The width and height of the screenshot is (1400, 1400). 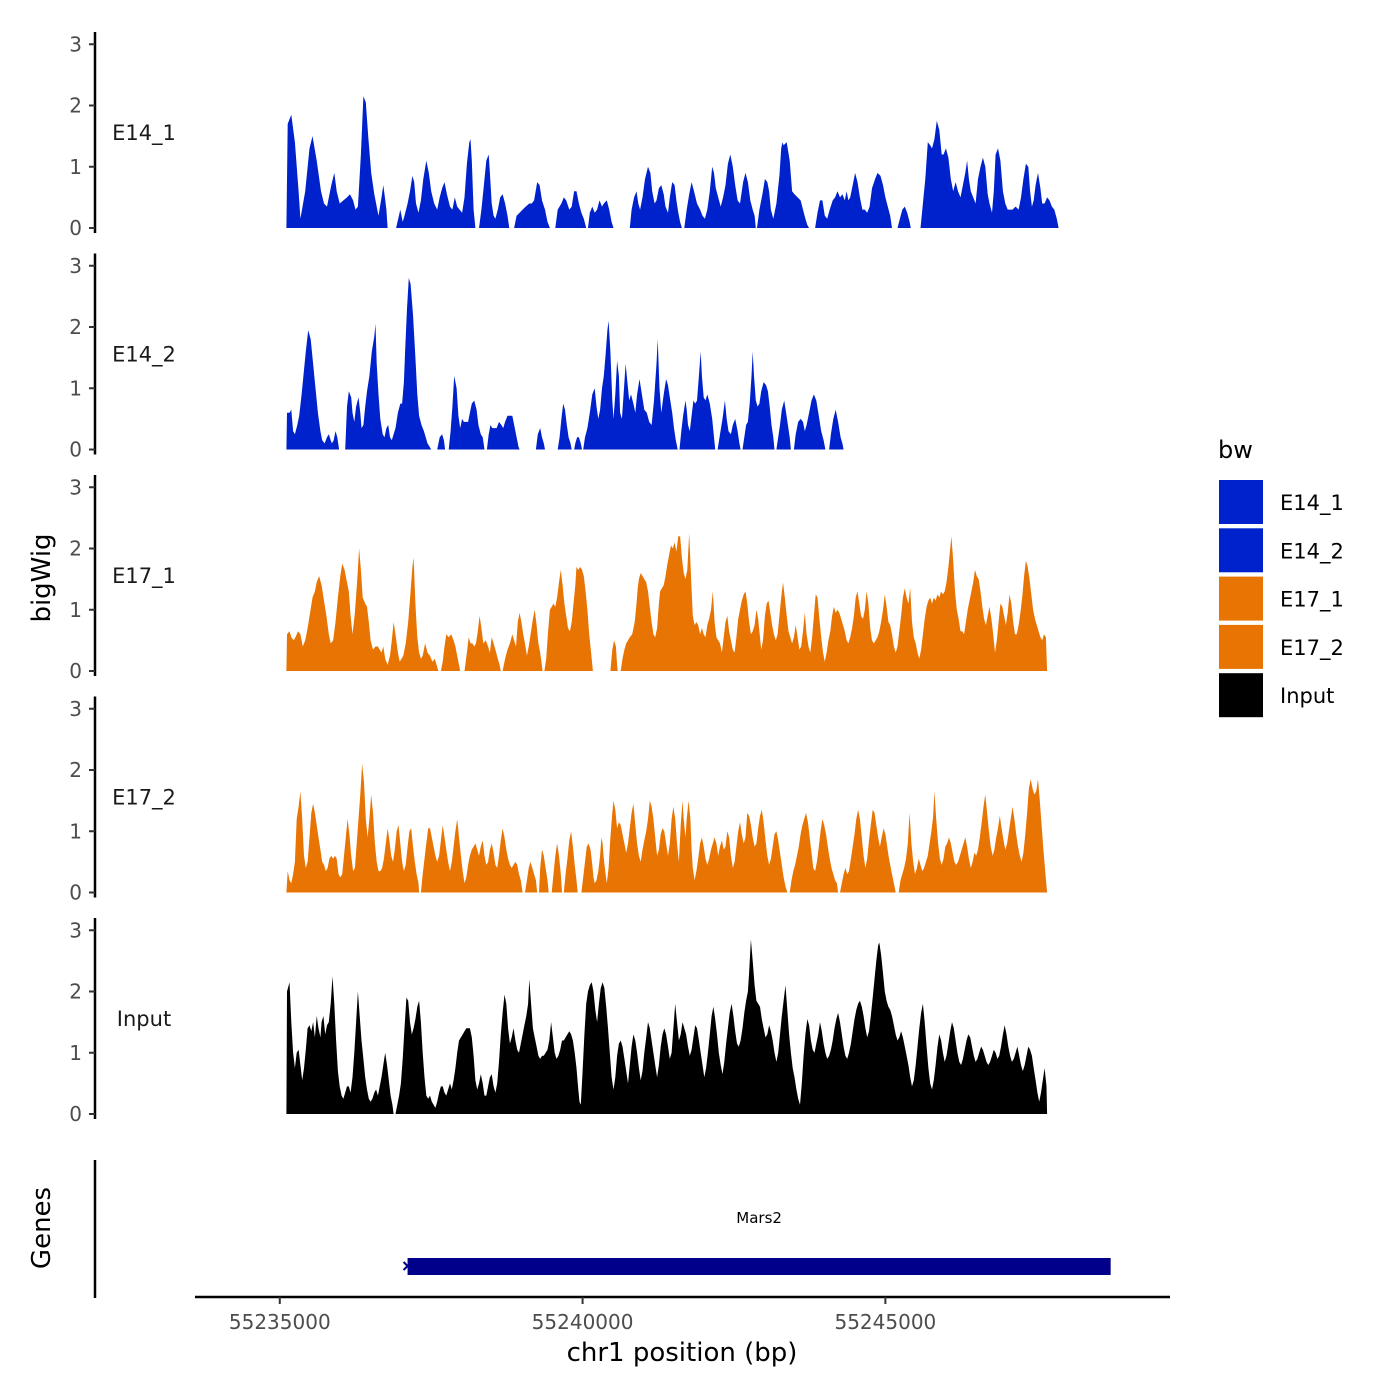 I want to click on track-E14_1: 0 1 2 3 E14_1, so click(x=564, y=136).